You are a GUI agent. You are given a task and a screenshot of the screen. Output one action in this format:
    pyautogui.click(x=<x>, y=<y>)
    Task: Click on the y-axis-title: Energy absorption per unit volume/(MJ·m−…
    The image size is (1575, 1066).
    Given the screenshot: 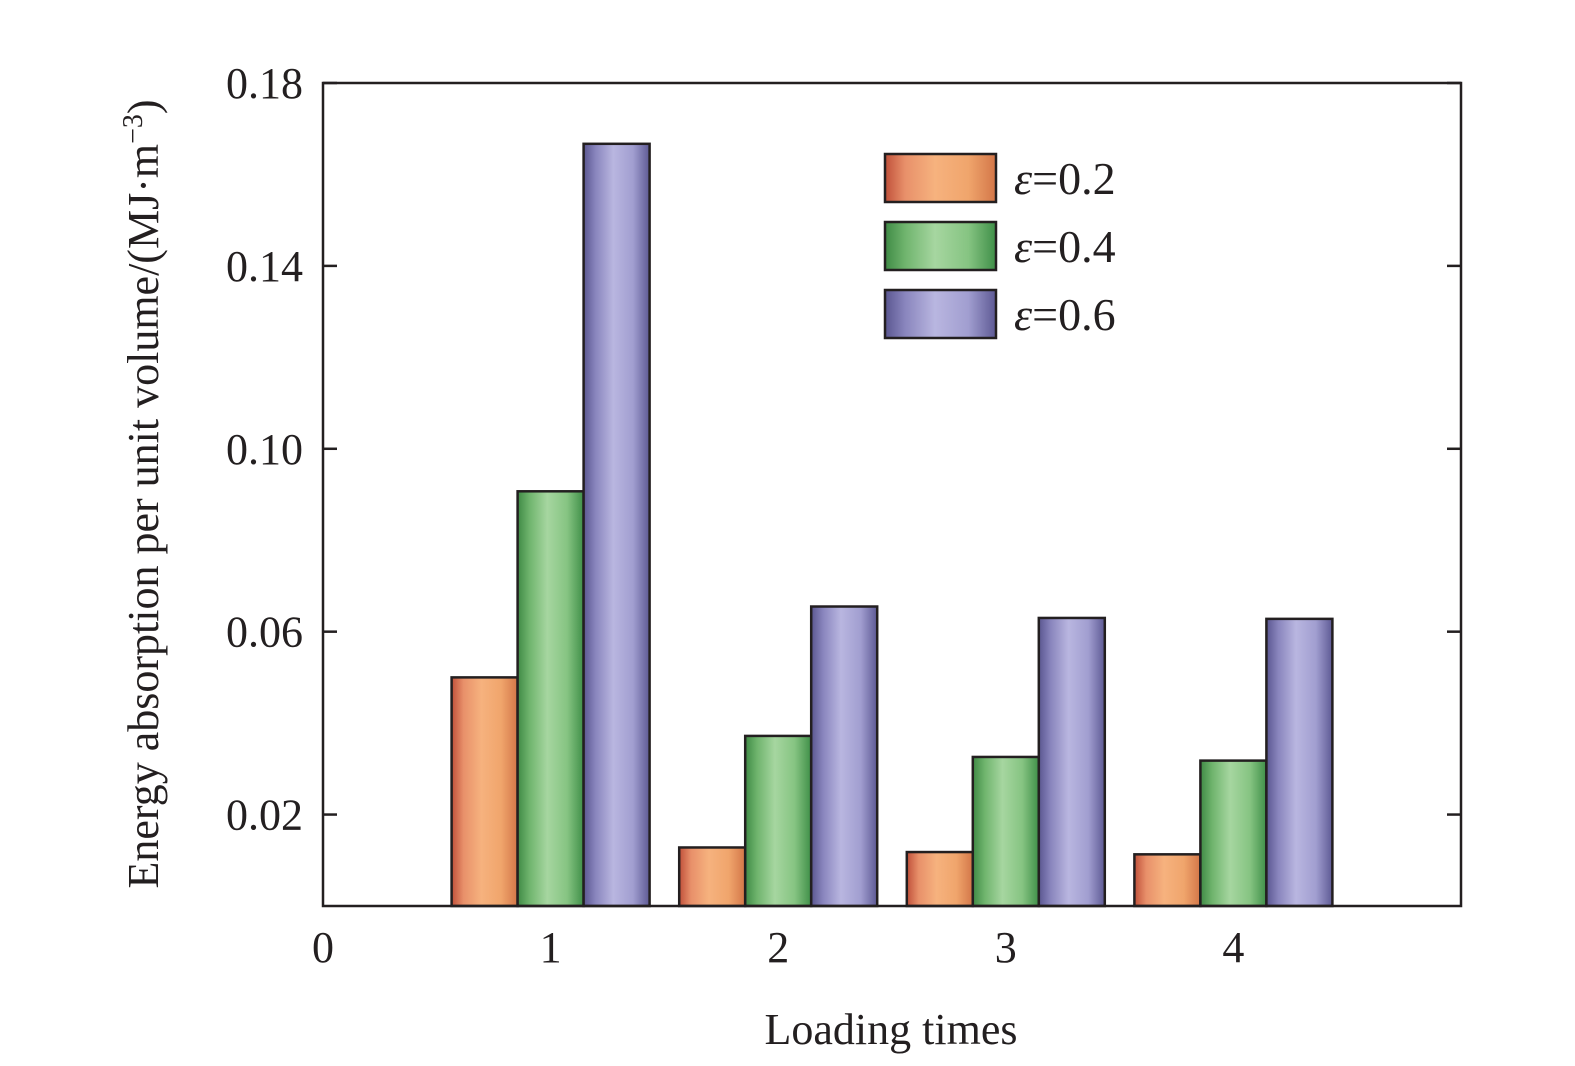 What is the action you would take?
    pyautogui.click(x=143, y=493)
    